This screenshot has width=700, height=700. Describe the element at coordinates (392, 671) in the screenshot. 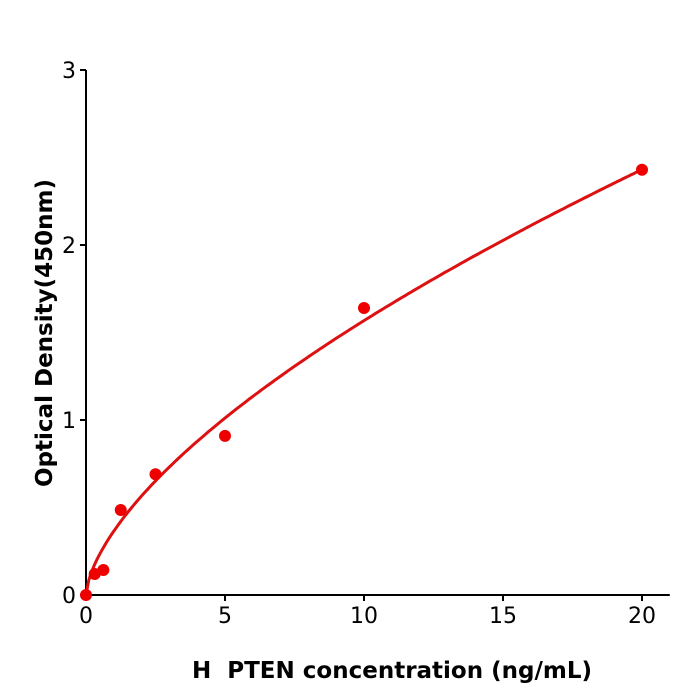

I see `x-axis-label: H PTEN concentration (ng/mL)` at that location.